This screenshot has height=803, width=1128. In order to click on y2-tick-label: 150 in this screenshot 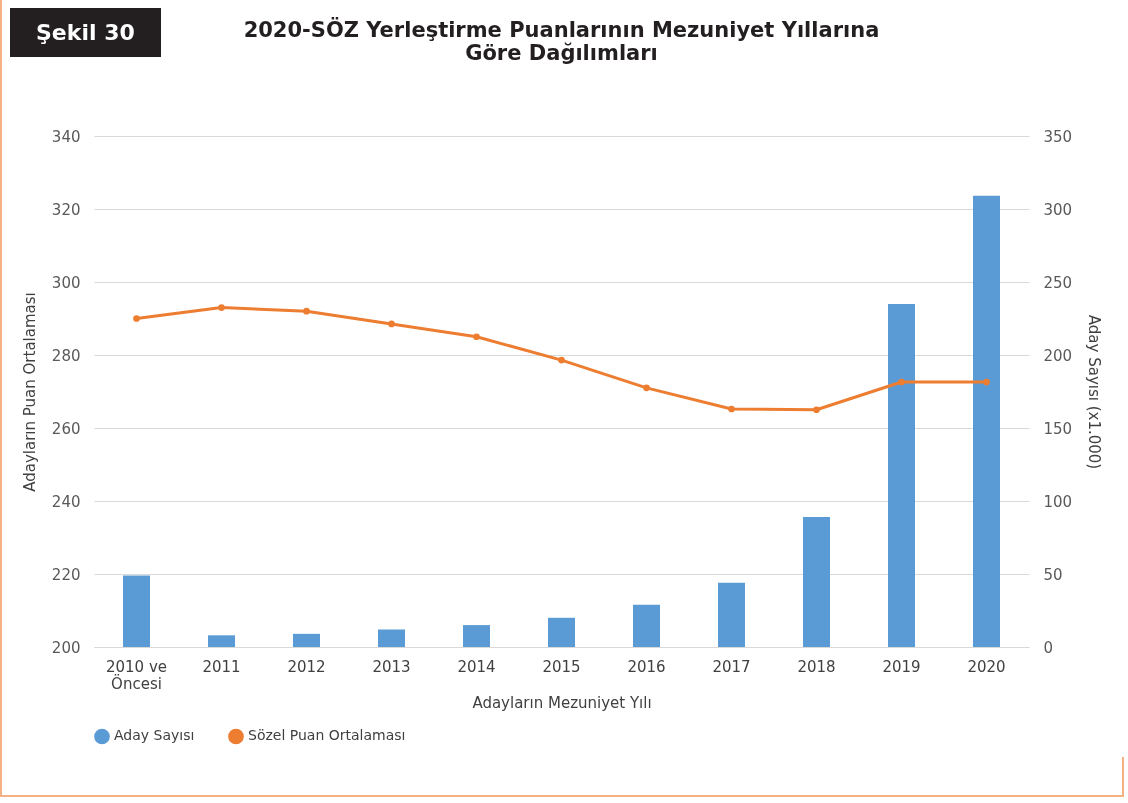, I will do `click(1058, 428)`.